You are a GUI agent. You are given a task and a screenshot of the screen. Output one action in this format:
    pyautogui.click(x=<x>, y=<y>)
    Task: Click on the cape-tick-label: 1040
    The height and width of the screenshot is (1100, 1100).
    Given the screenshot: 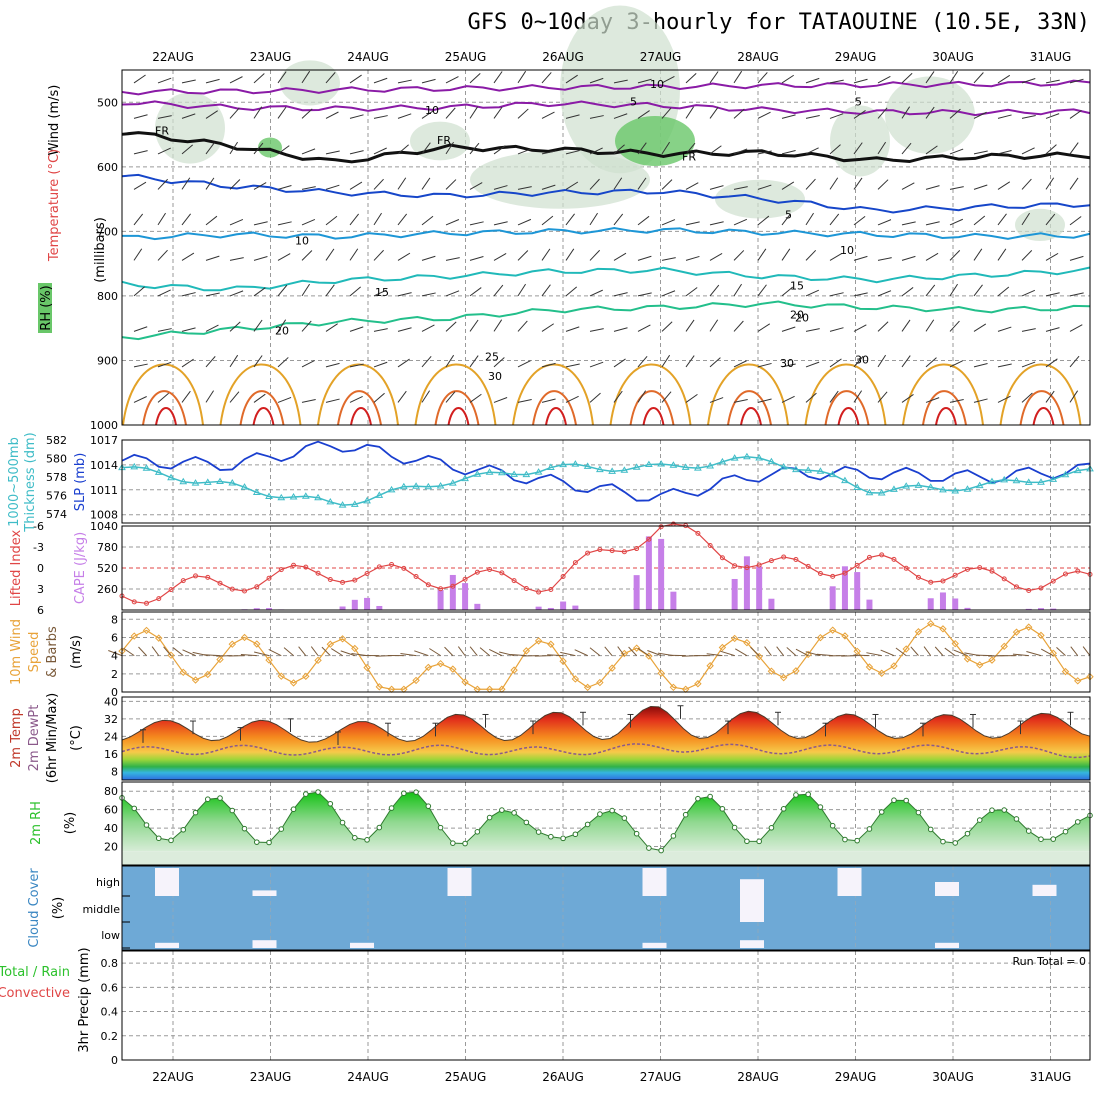 What is the action you would take?
    pyautogui.click(x=104, y=526)
    